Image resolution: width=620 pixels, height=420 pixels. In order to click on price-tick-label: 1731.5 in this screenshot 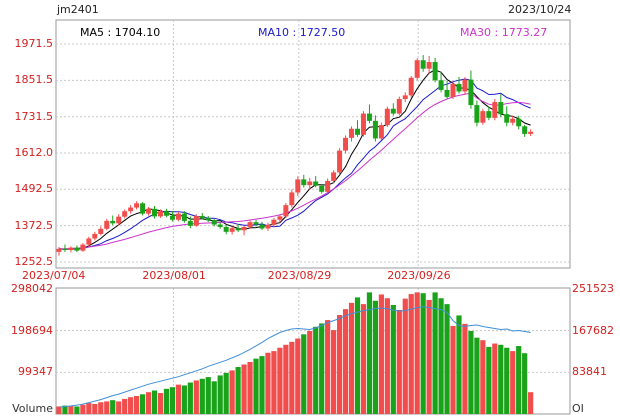, I will do `click(34, 116)`.